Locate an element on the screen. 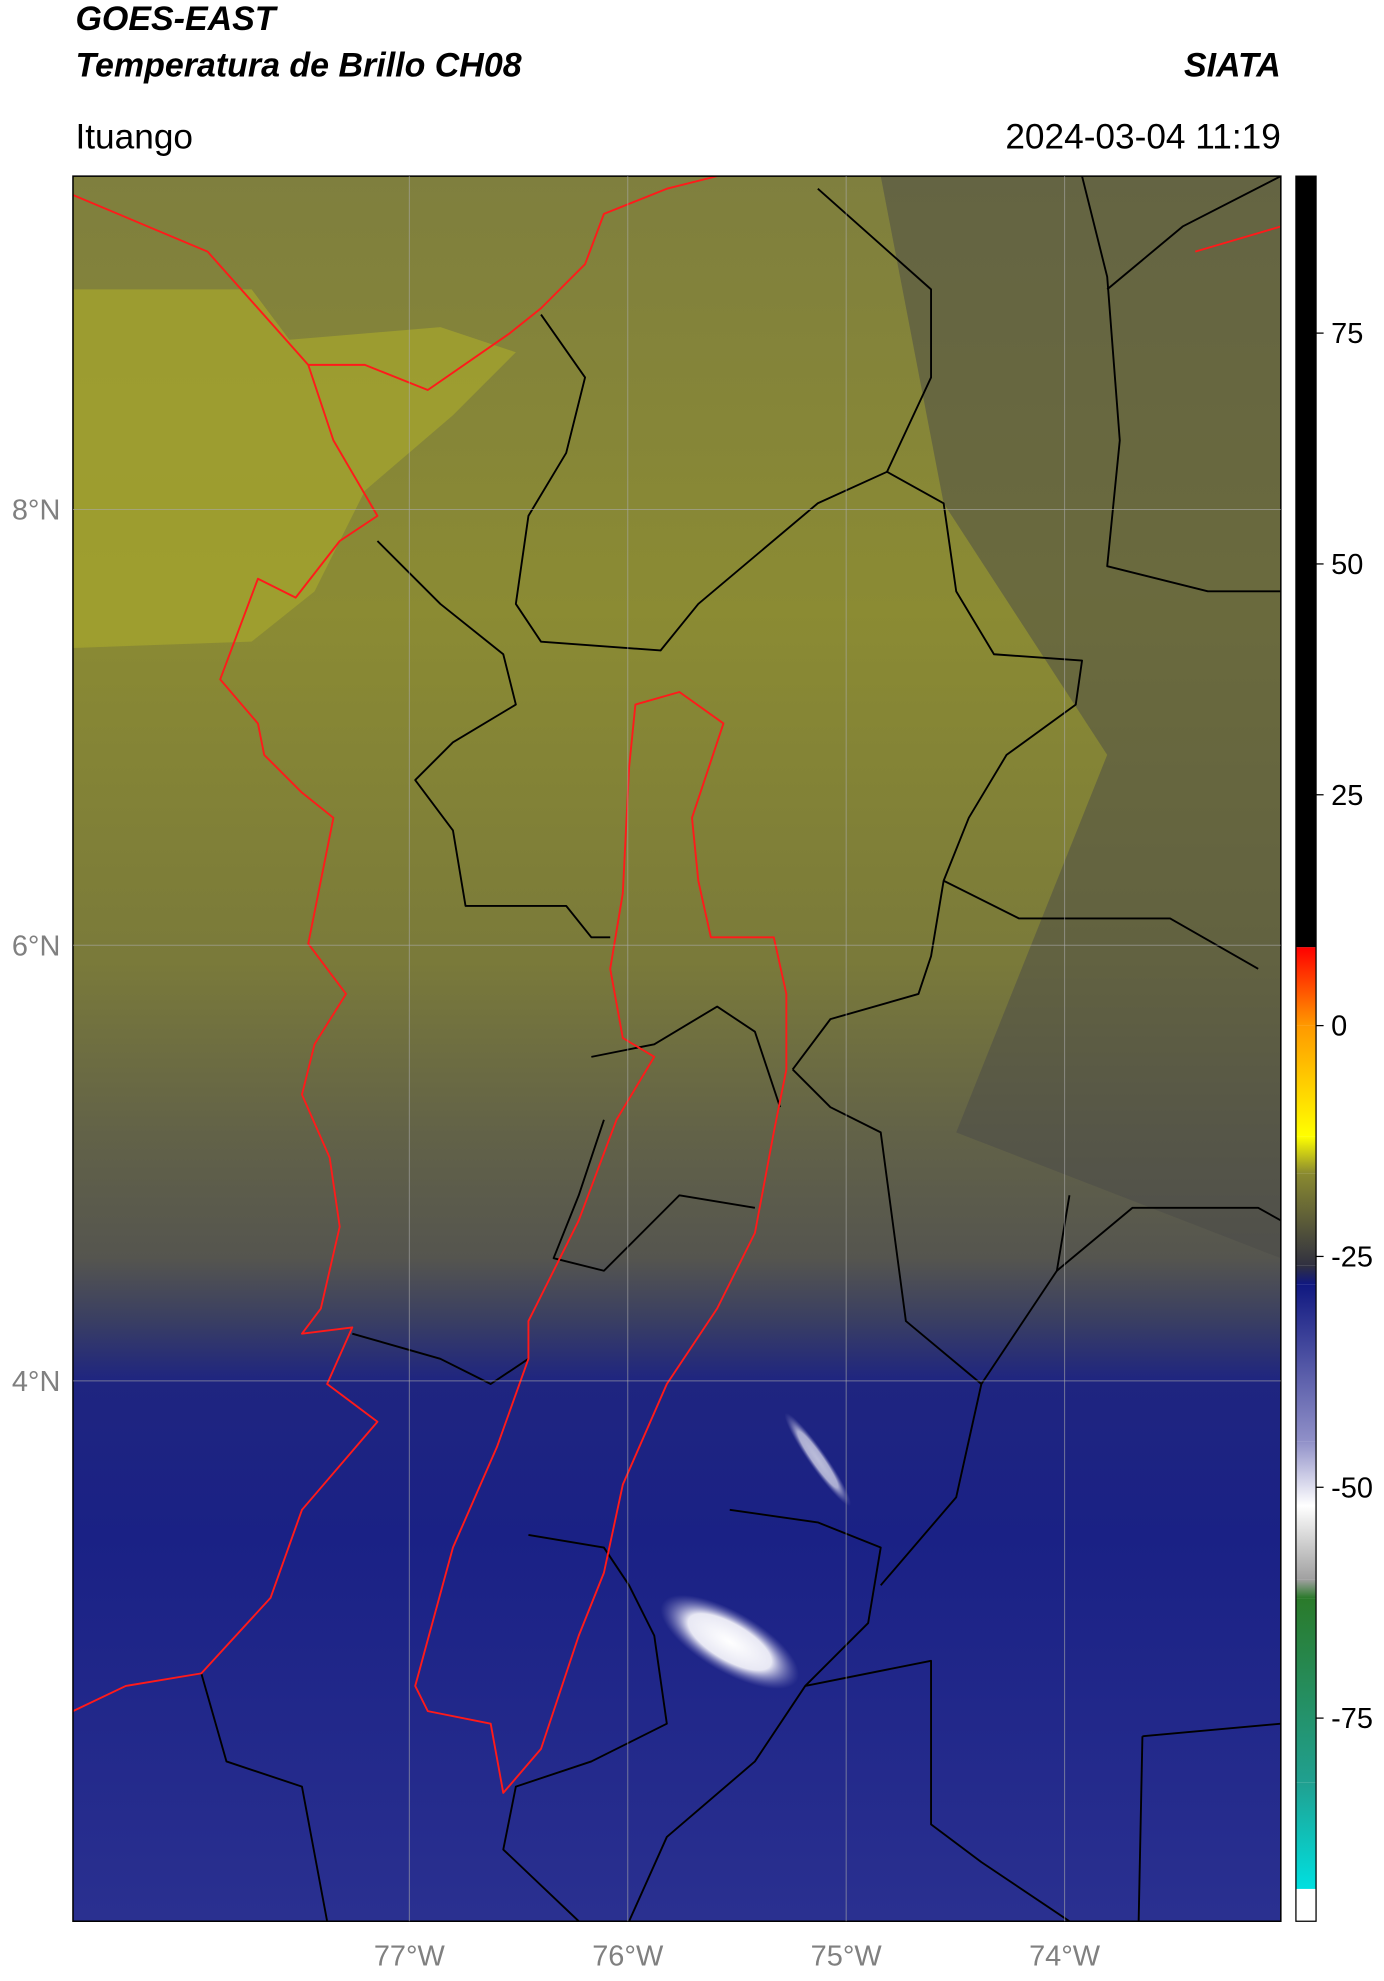 Image resolution: width=1384 pixels, height=1981 pixels. colorbar-tick-label: 75 is located at coordinates (1347, 334).